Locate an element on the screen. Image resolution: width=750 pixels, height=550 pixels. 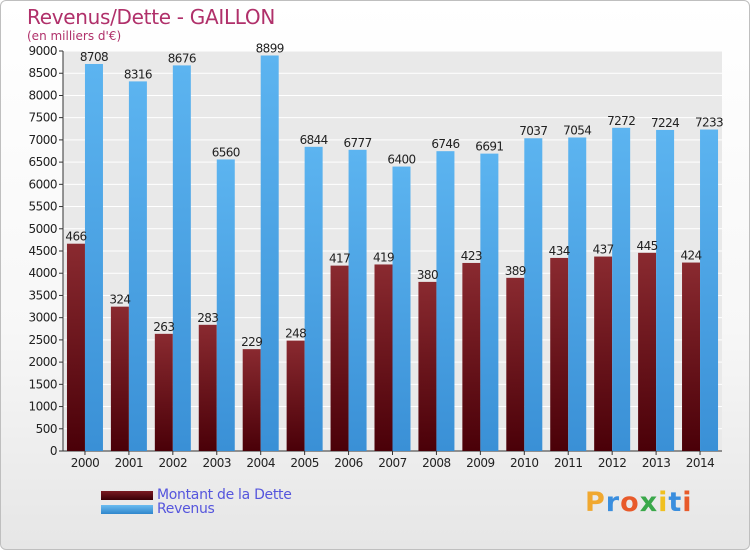
x-tick-label: 2009 is located at coordinates (480, 463).